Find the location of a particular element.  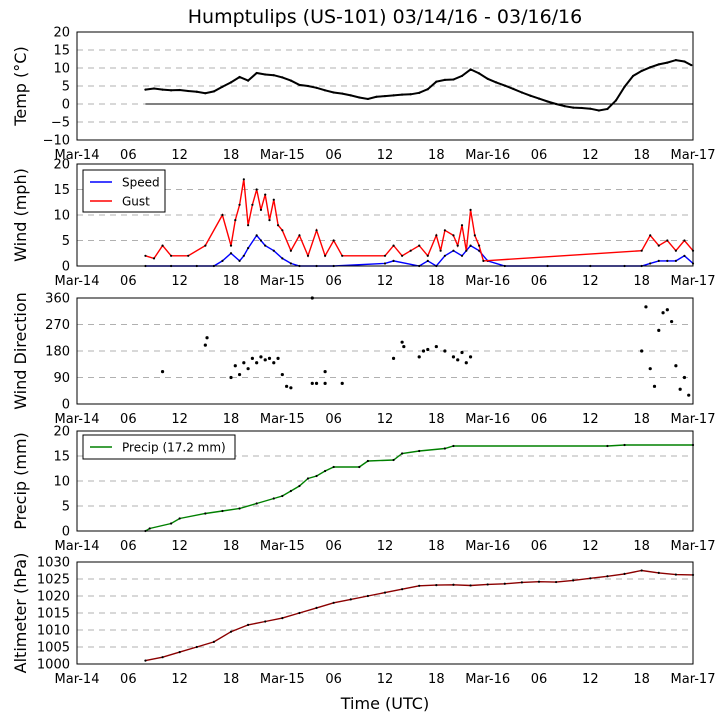

x-tick-label: Mar-15 is located at coordinates (282, 155).